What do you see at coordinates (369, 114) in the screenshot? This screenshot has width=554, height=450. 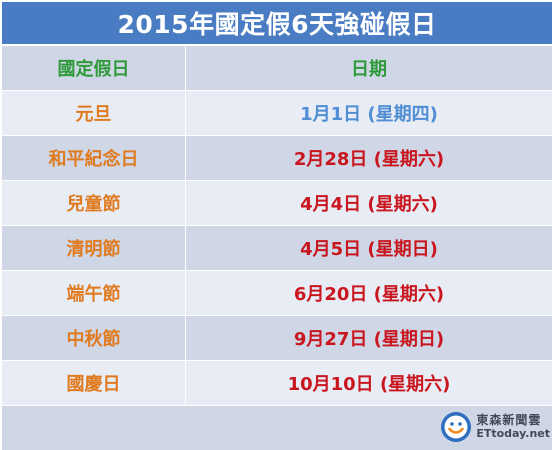 I see `holiday-date: 1月1日 (星期四)` at bounding box center [369, 114].